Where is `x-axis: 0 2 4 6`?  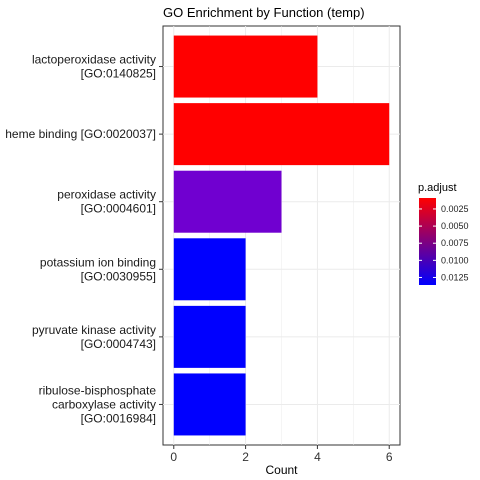 x-axis: 0 2 4 6 is located at coordinates (281, 454).